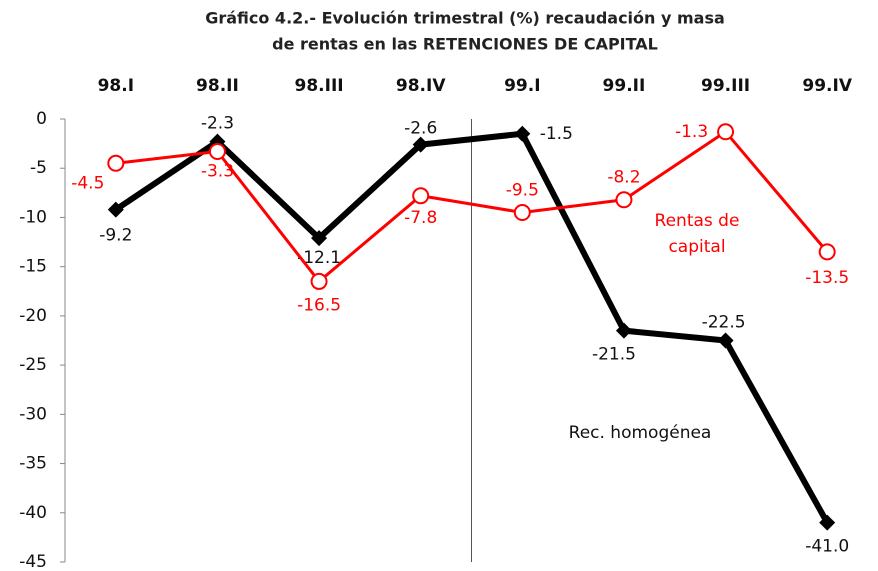 This screenshot has height=571, width=878. Describe the element at coordinates (33, 365) in the screenshot. I see `y-tick-label: -25` at that location.